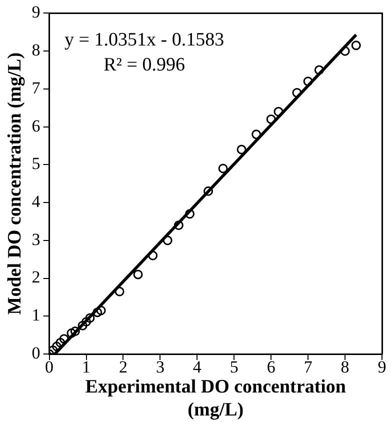 This screenshot has height=422, width=392. I want to click on x-tick-label: 0, so click(49, 367).